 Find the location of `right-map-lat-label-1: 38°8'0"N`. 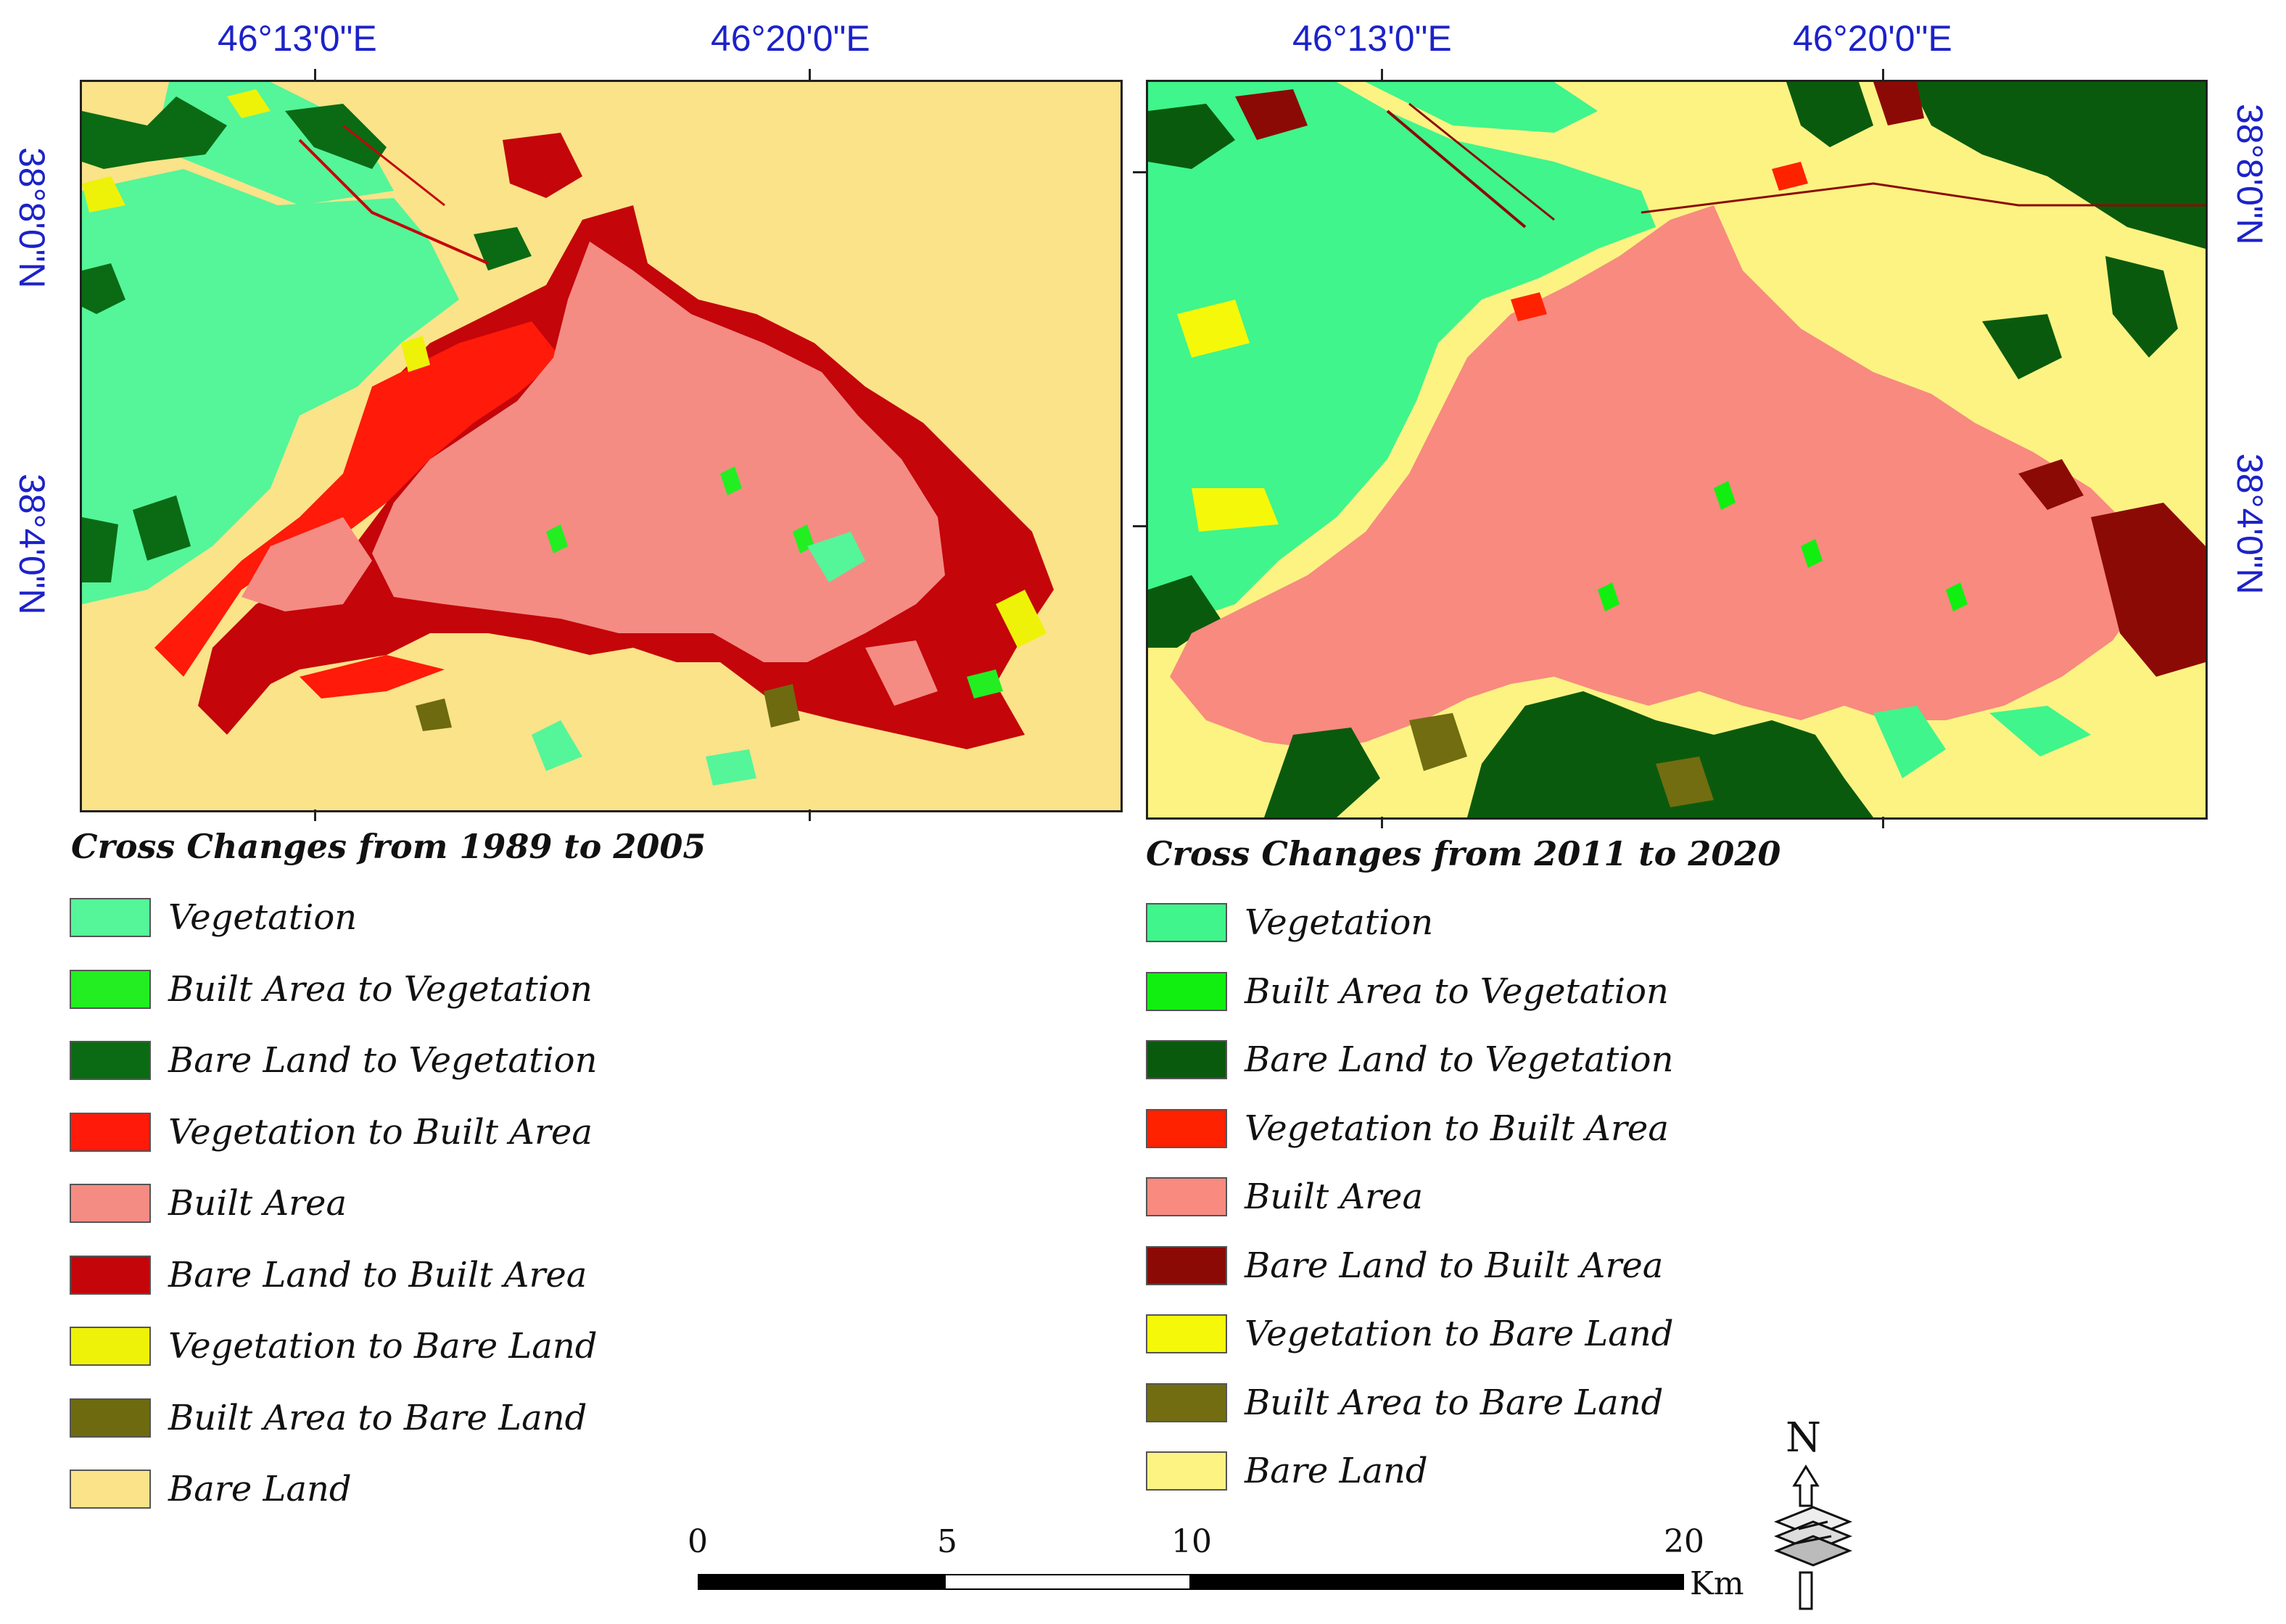

right-map-lat-label-1: 38°8'0"N is located at coordinates (2249, 174).